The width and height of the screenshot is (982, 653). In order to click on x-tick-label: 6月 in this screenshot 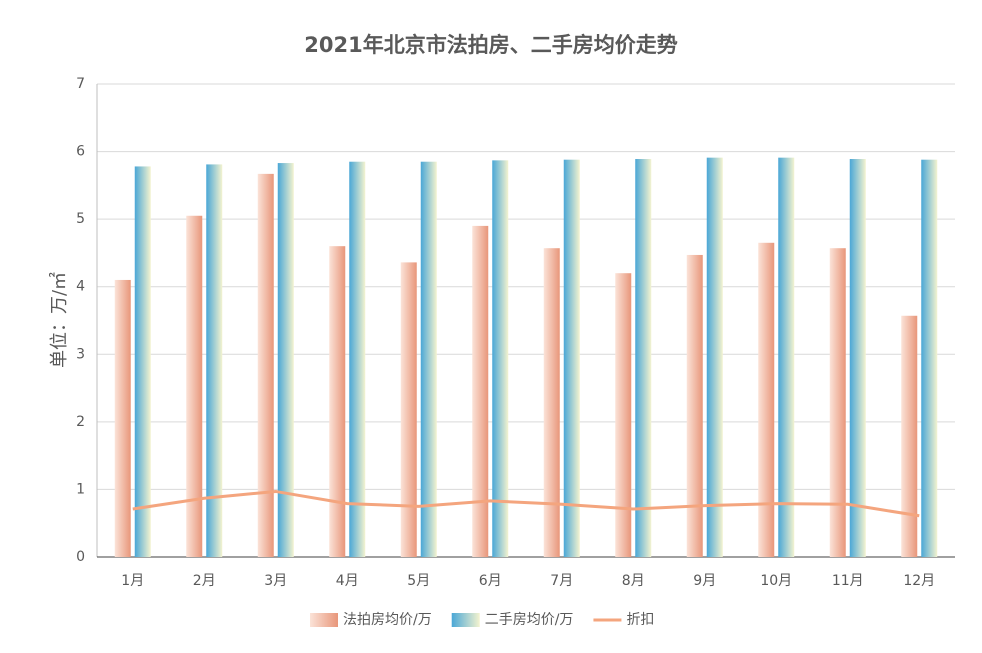, I will do `click(490, 581)`.